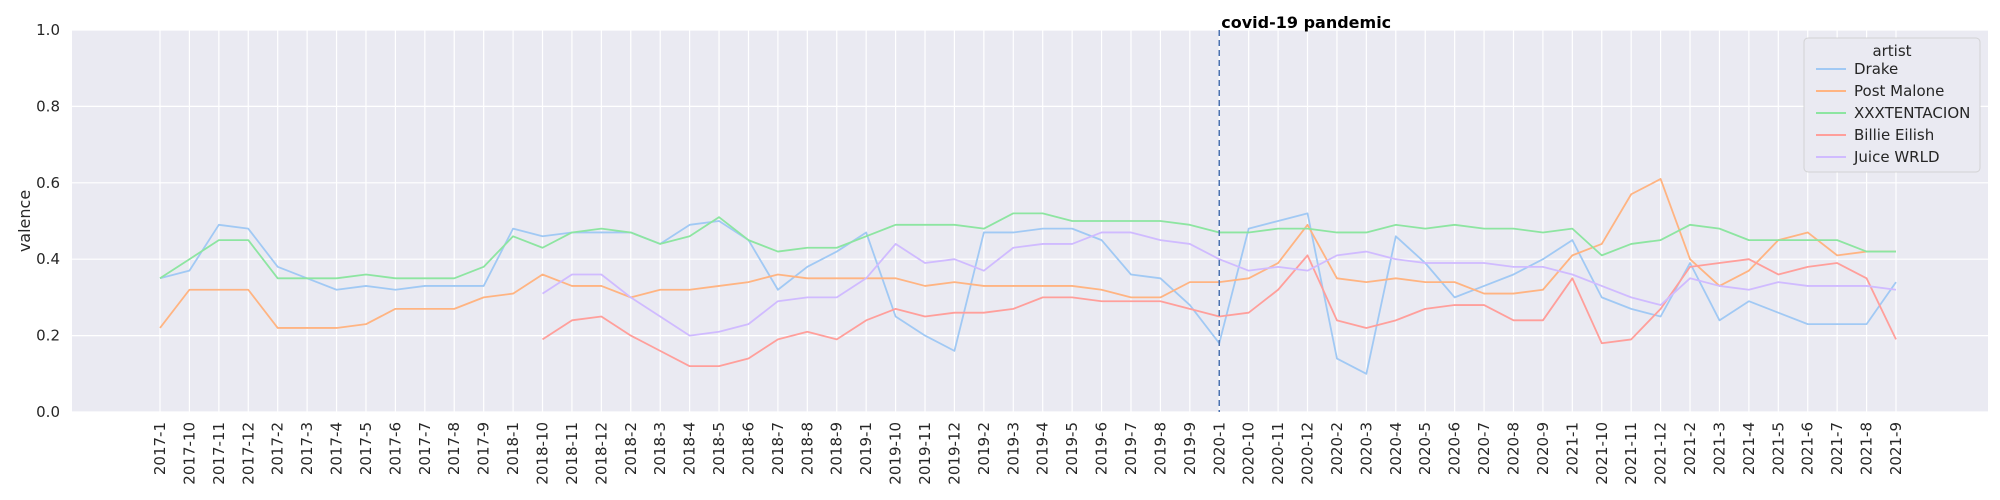 The height and width of the screenshot is (500, 2000). Describe the element at coordinates (748, 448) in the screenshot. I see `x-tick-label: 2018-6` at that location.